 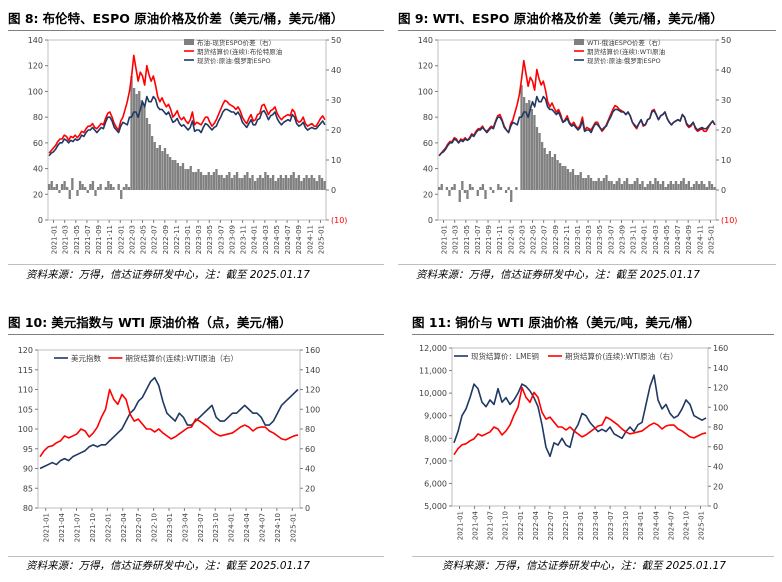 I want to click on figure-title: 图 8: 布伦特、ESPO 原油价格及价差（美元/桶，美元/桶）, so click(x=196, y=19).